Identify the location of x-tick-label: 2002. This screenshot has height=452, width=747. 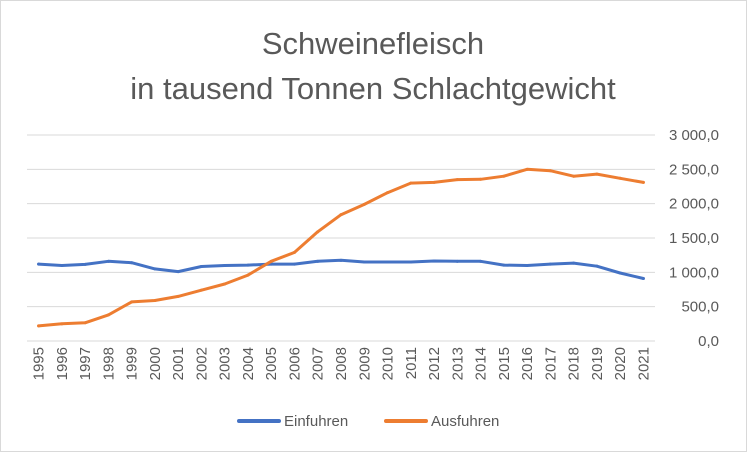
(201, 363).